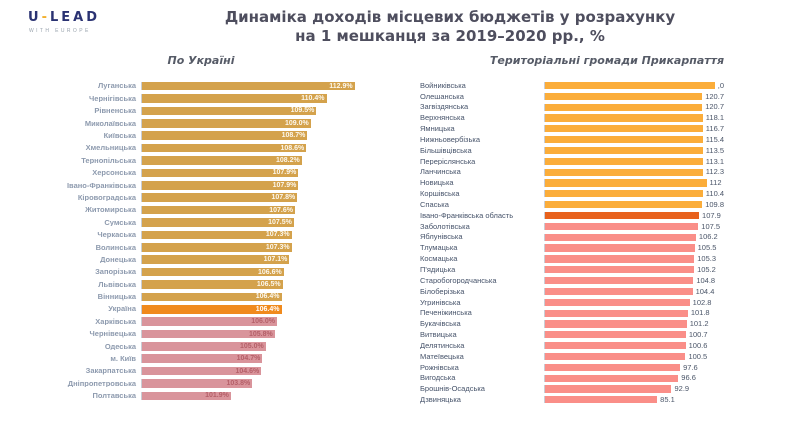 The image size is (788, 432). I want to click on bar-row: Миколаївська 109.0%, so click(206, 123).